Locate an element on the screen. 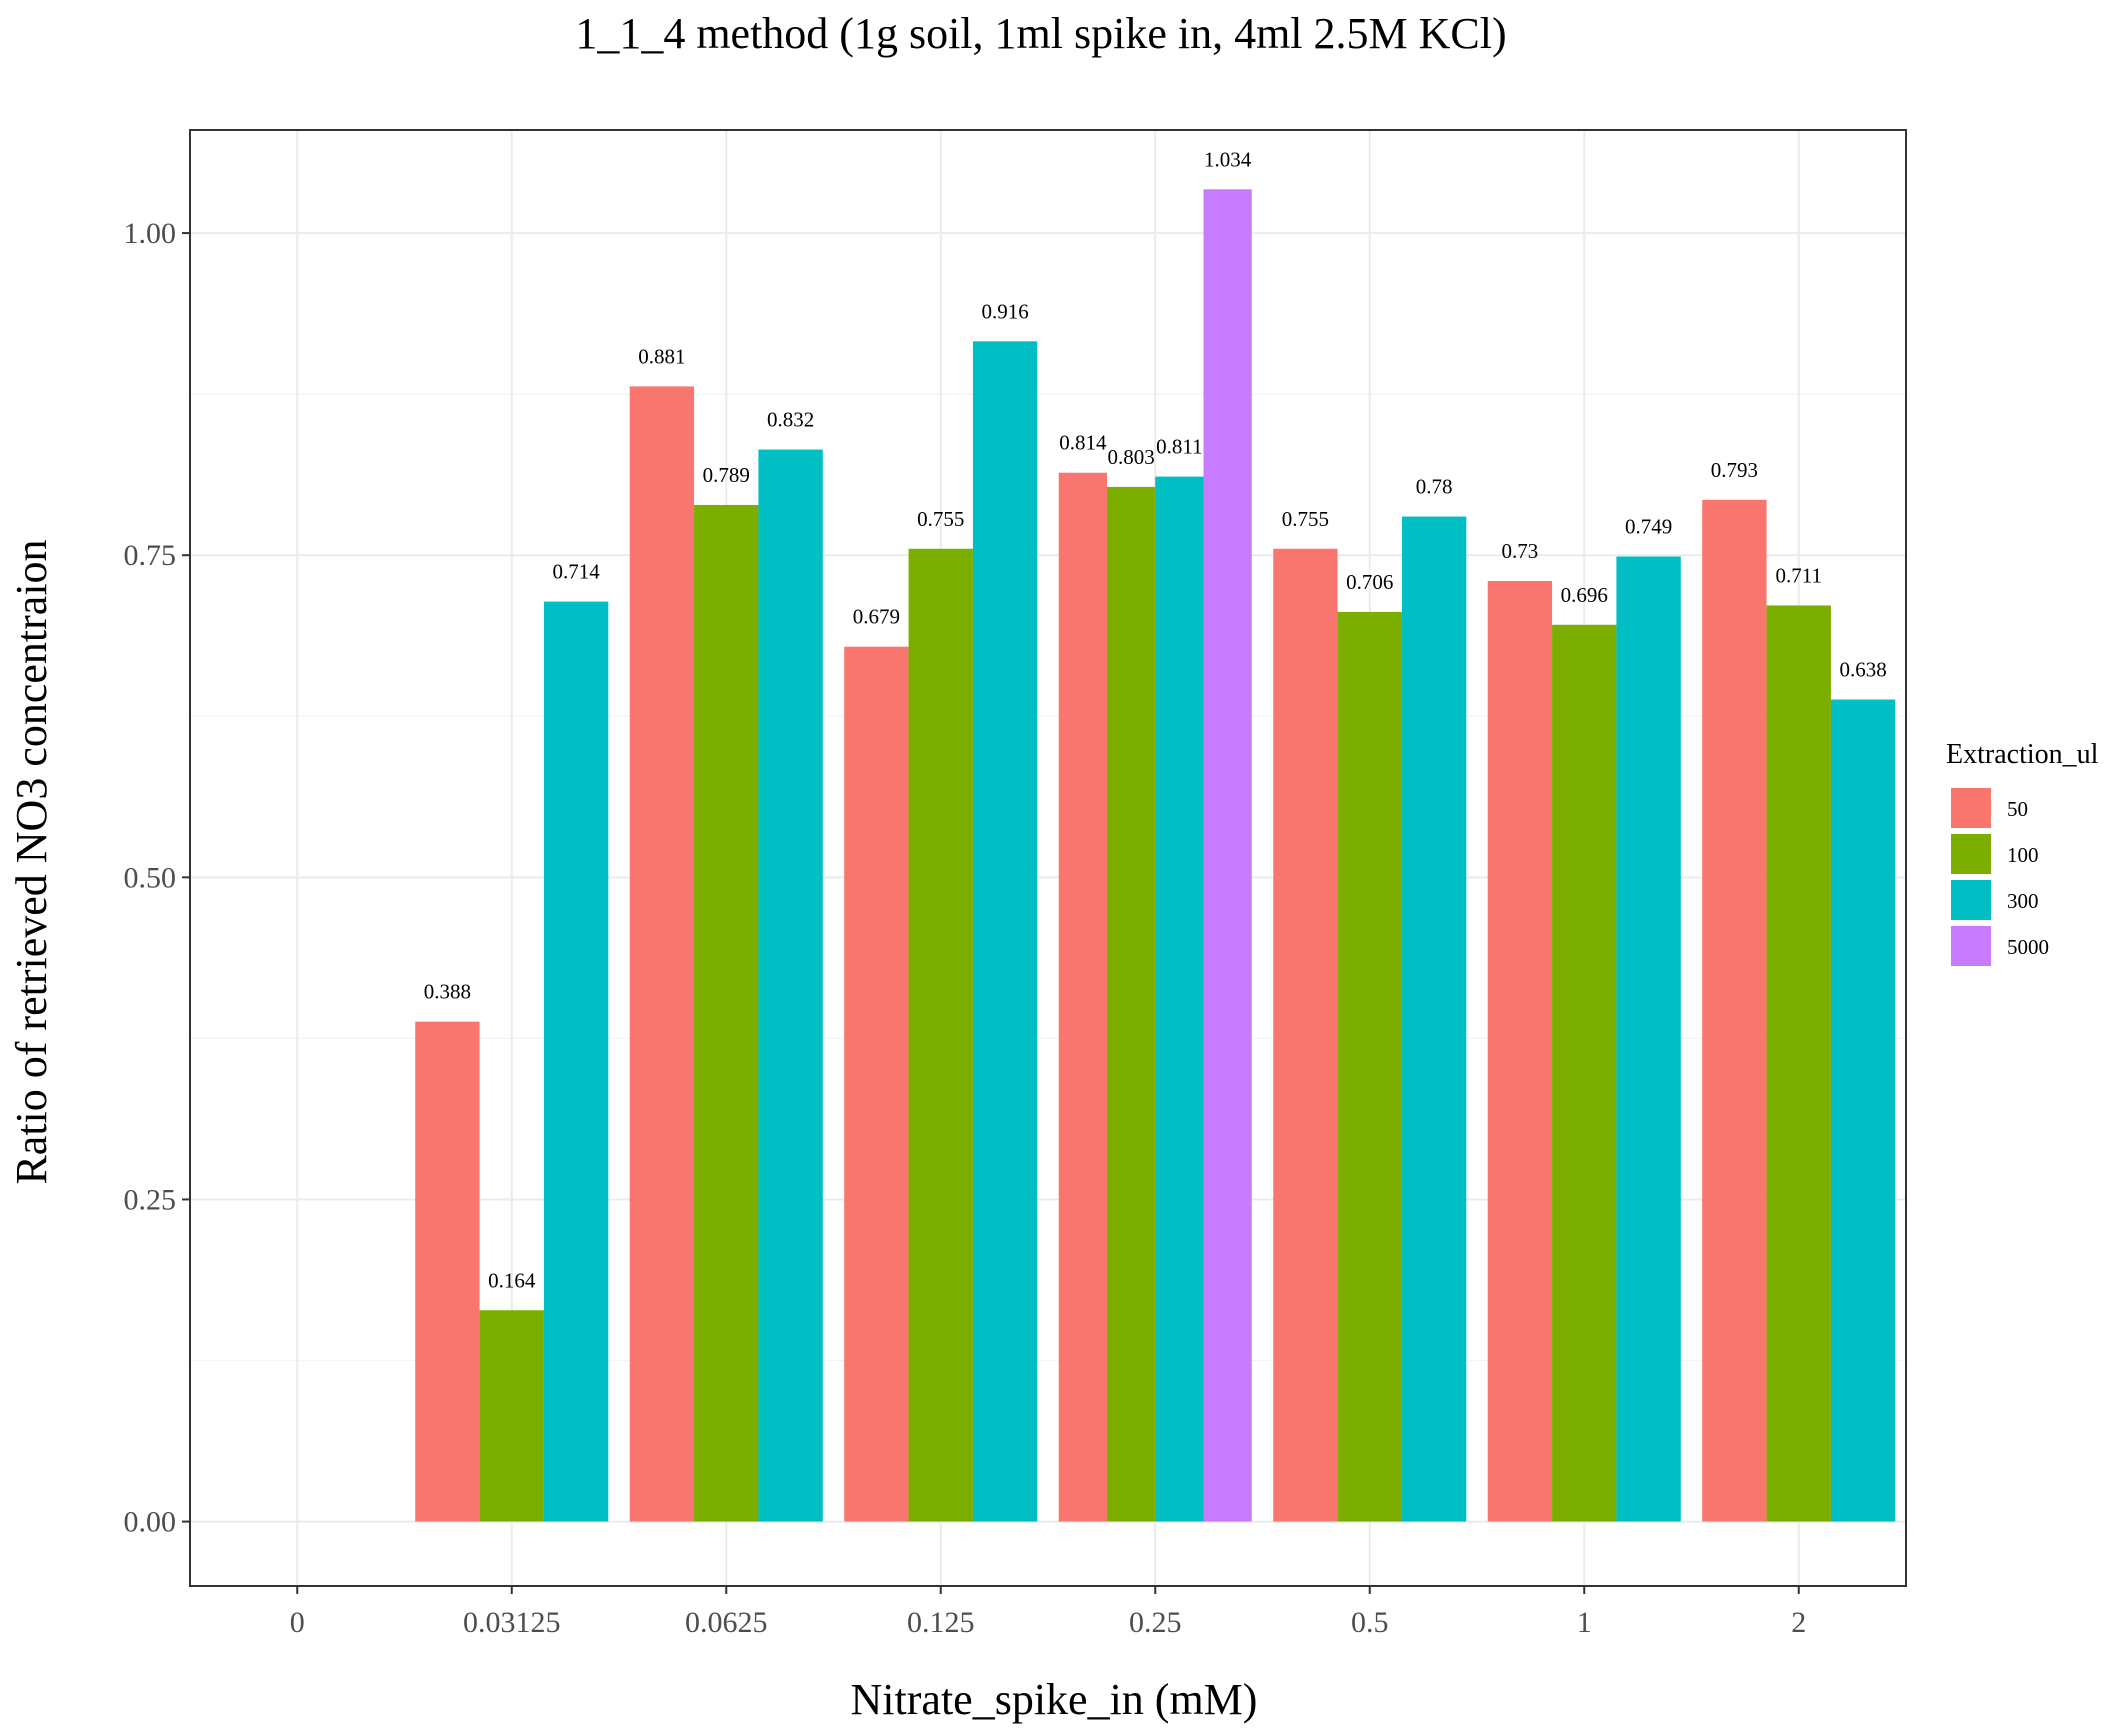 Image resolution: width=2112 pixels, height=1728 pixels. data-label: 0.814 is located at coordinates (1083, 443).